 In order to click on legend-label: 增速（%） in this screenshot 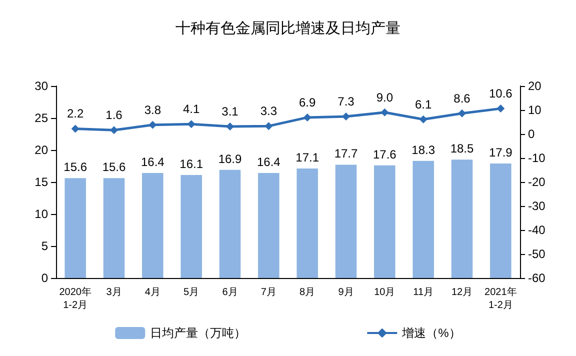, I will do `click(431, 333)`.